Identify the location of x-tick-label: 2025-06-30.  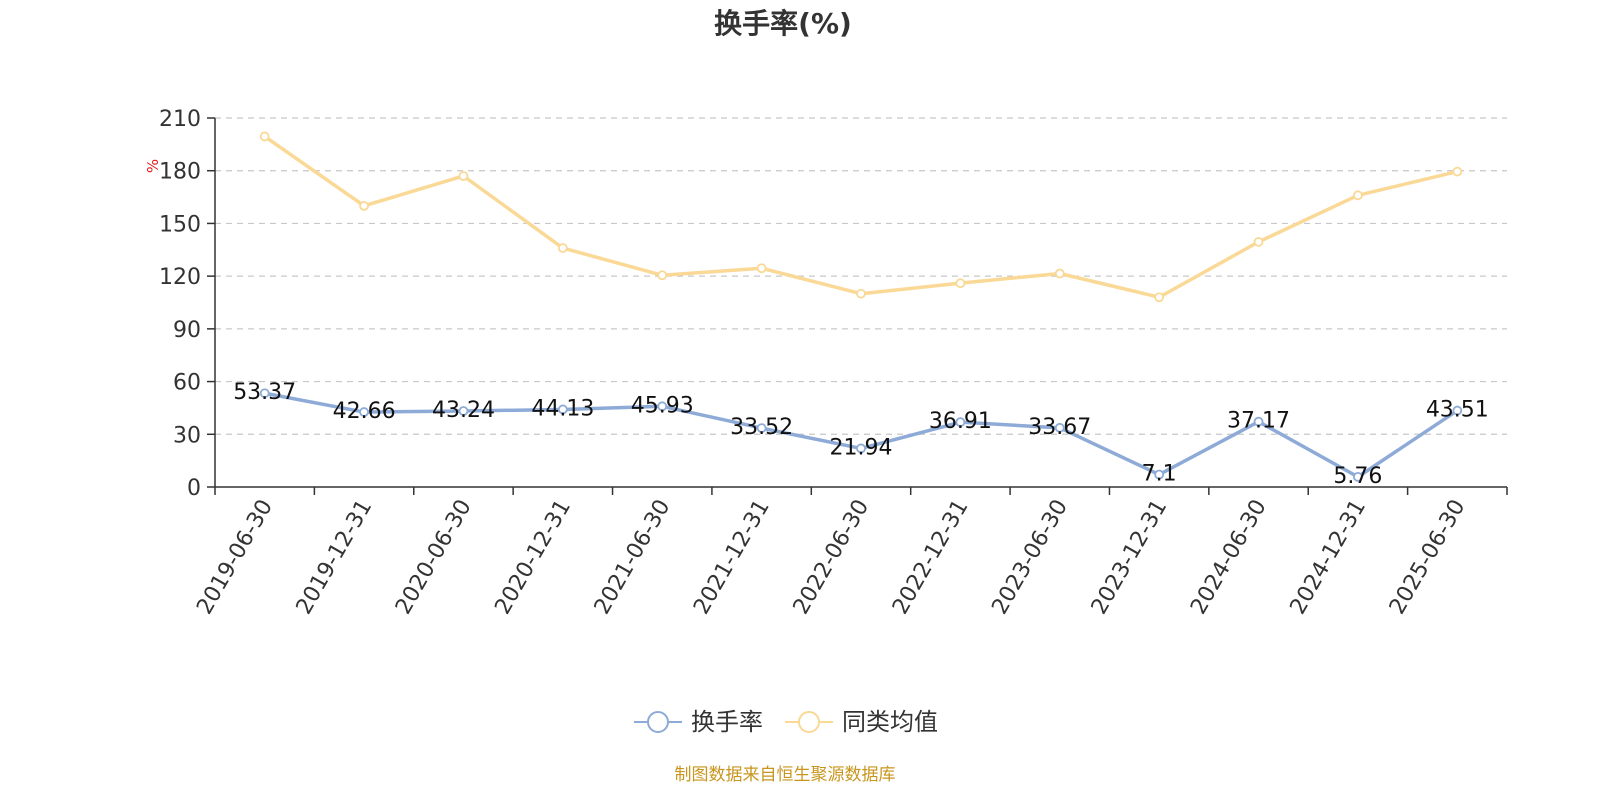
(1428, 557).